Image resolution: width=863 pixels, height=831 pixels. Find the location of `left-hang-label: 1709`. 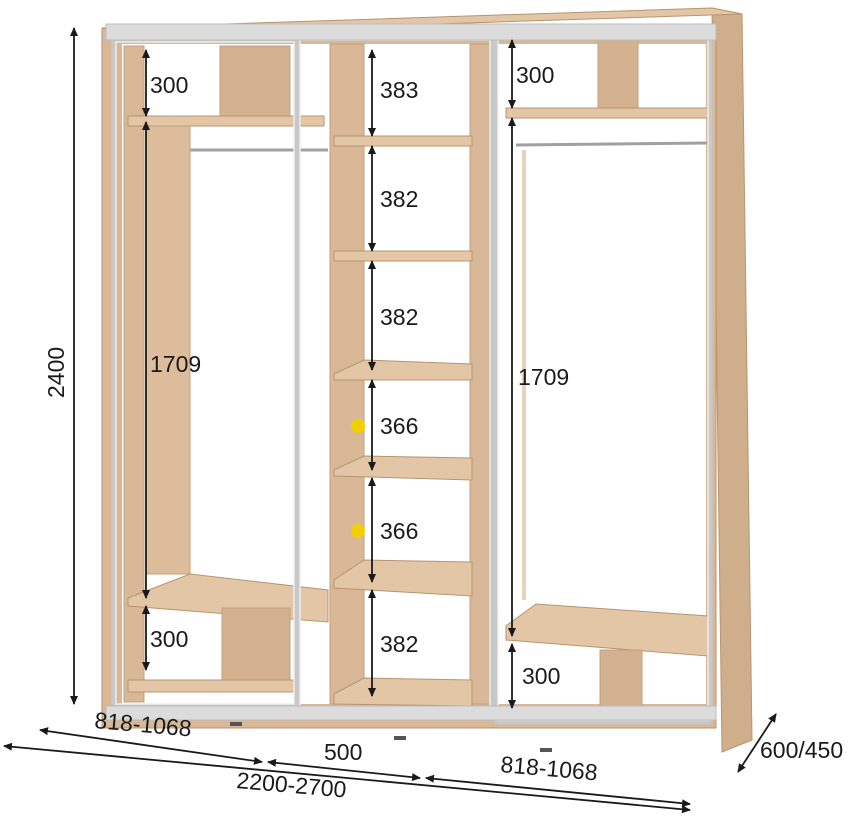

left-hang-label: 1709 is located at coordinates (175, 364).